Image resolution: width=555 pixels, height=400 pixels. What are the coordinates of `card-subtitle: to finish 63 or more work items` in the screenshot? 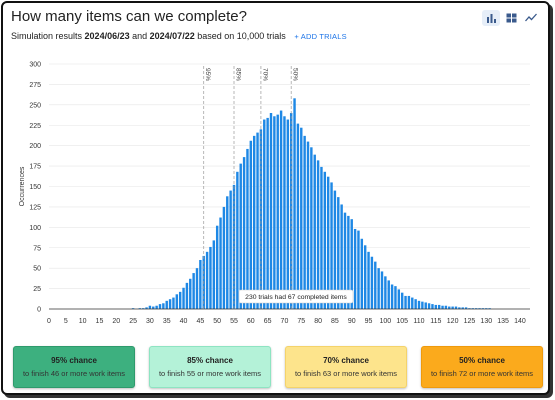 It's located at (346, 373).